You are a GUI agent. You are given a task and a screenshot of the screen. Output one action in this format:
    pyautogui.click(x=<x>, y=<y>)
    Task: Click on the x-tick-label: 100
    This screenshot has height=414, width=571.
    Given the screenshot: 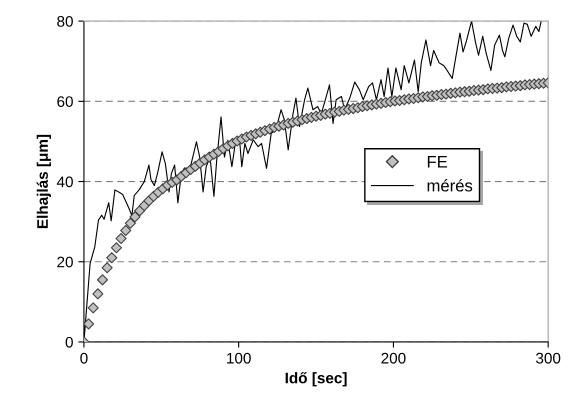 What is the action you would take?
    pyautogui.click(x=239, y=358)
    